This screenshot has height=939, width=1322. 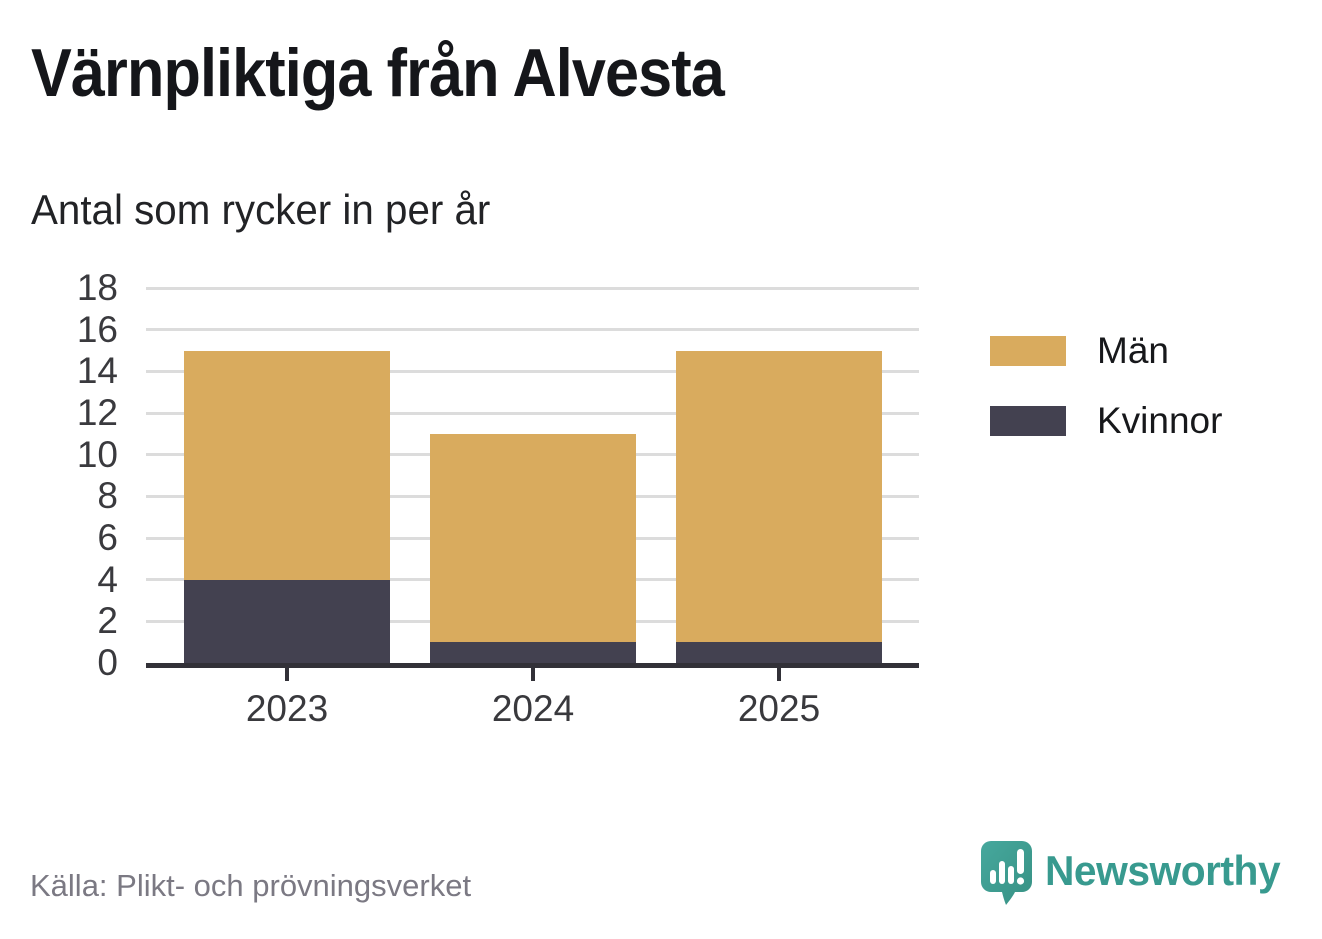 I want to click on y-tick-label-10: 10, so click(x=97, y=454).